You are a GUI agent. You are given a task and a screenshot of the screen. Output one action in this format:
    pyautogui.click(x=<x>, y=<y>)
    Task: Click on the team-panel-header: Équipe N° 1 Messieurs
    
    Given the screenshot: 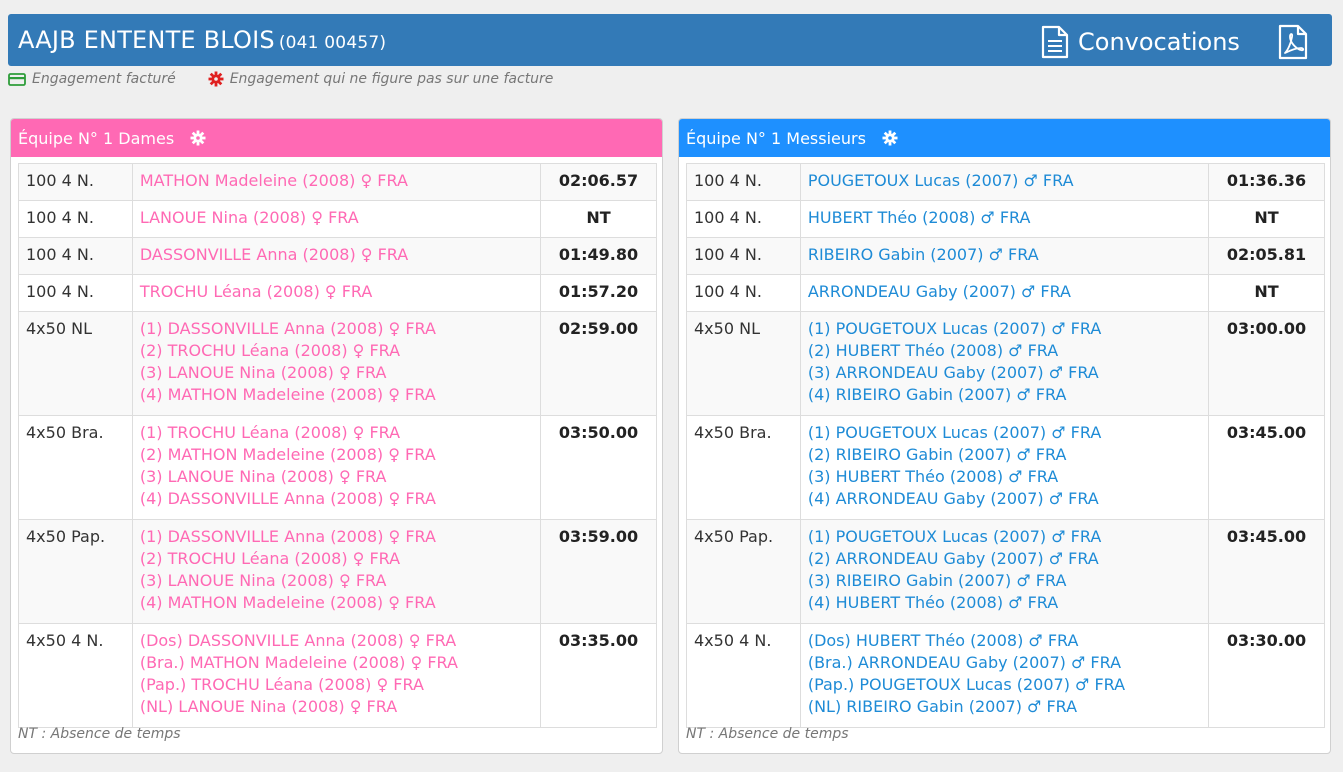 What is the action you would take?
    pyautogui.click(x=1004, y=138)
    